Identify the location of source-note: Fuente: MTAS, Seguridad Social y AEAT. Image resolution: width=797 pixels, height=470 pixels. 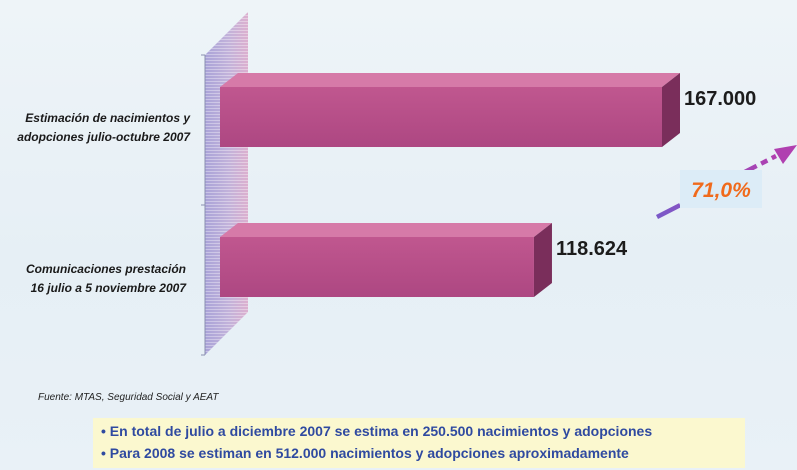
(128, 397).